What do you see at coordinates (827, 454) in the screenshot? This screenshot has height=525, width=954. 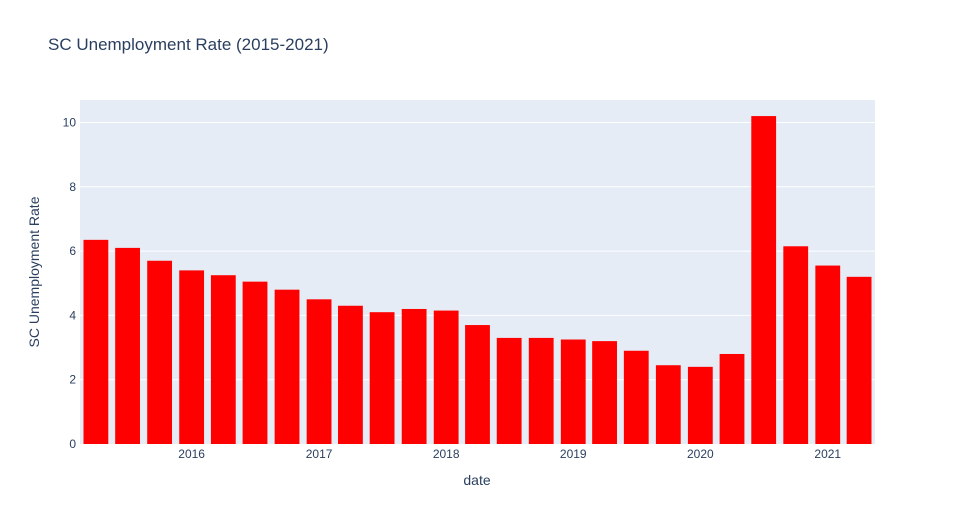 I see `x-tick-label: 2021` at bounding box center [827, 454].